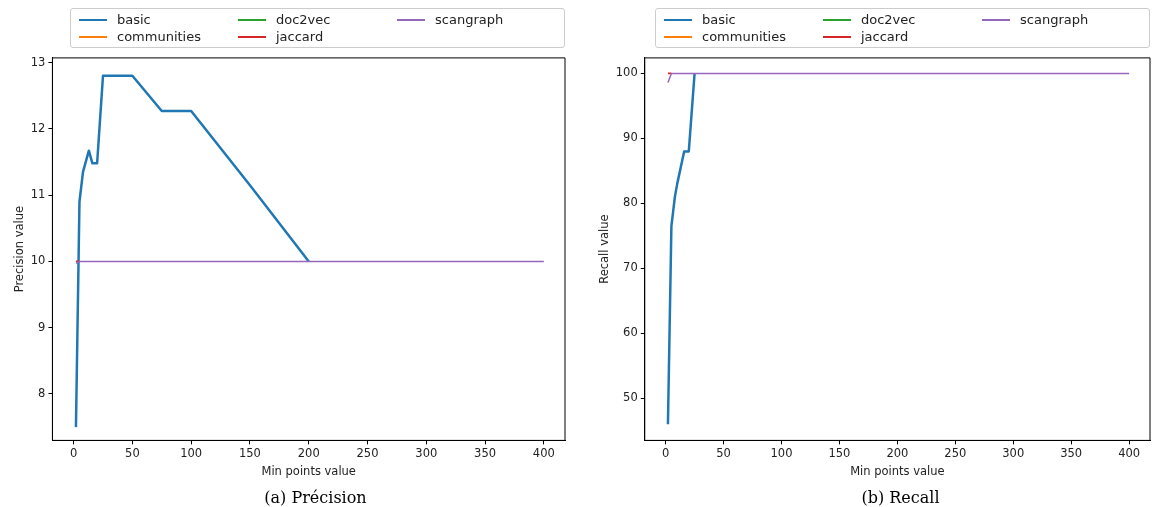  Describe the element at coordinates (630, 397) in the screenshot. I see `y-tick-label: 50` at that location.